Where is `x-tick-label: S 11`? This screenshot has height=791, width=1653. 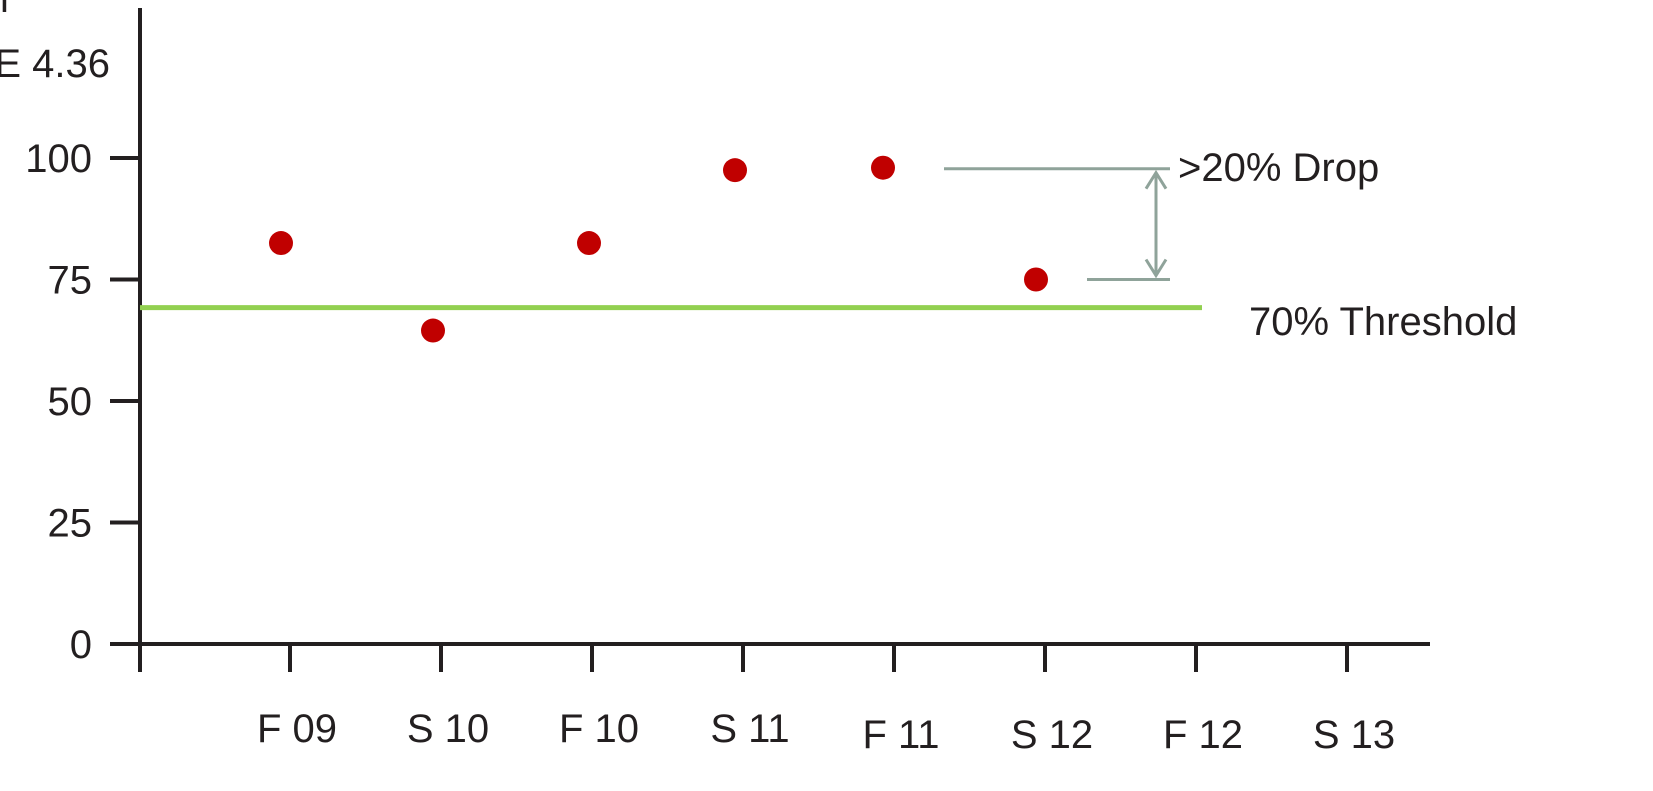 x-tick-label: S 11 is located at coordinates (749, 729).